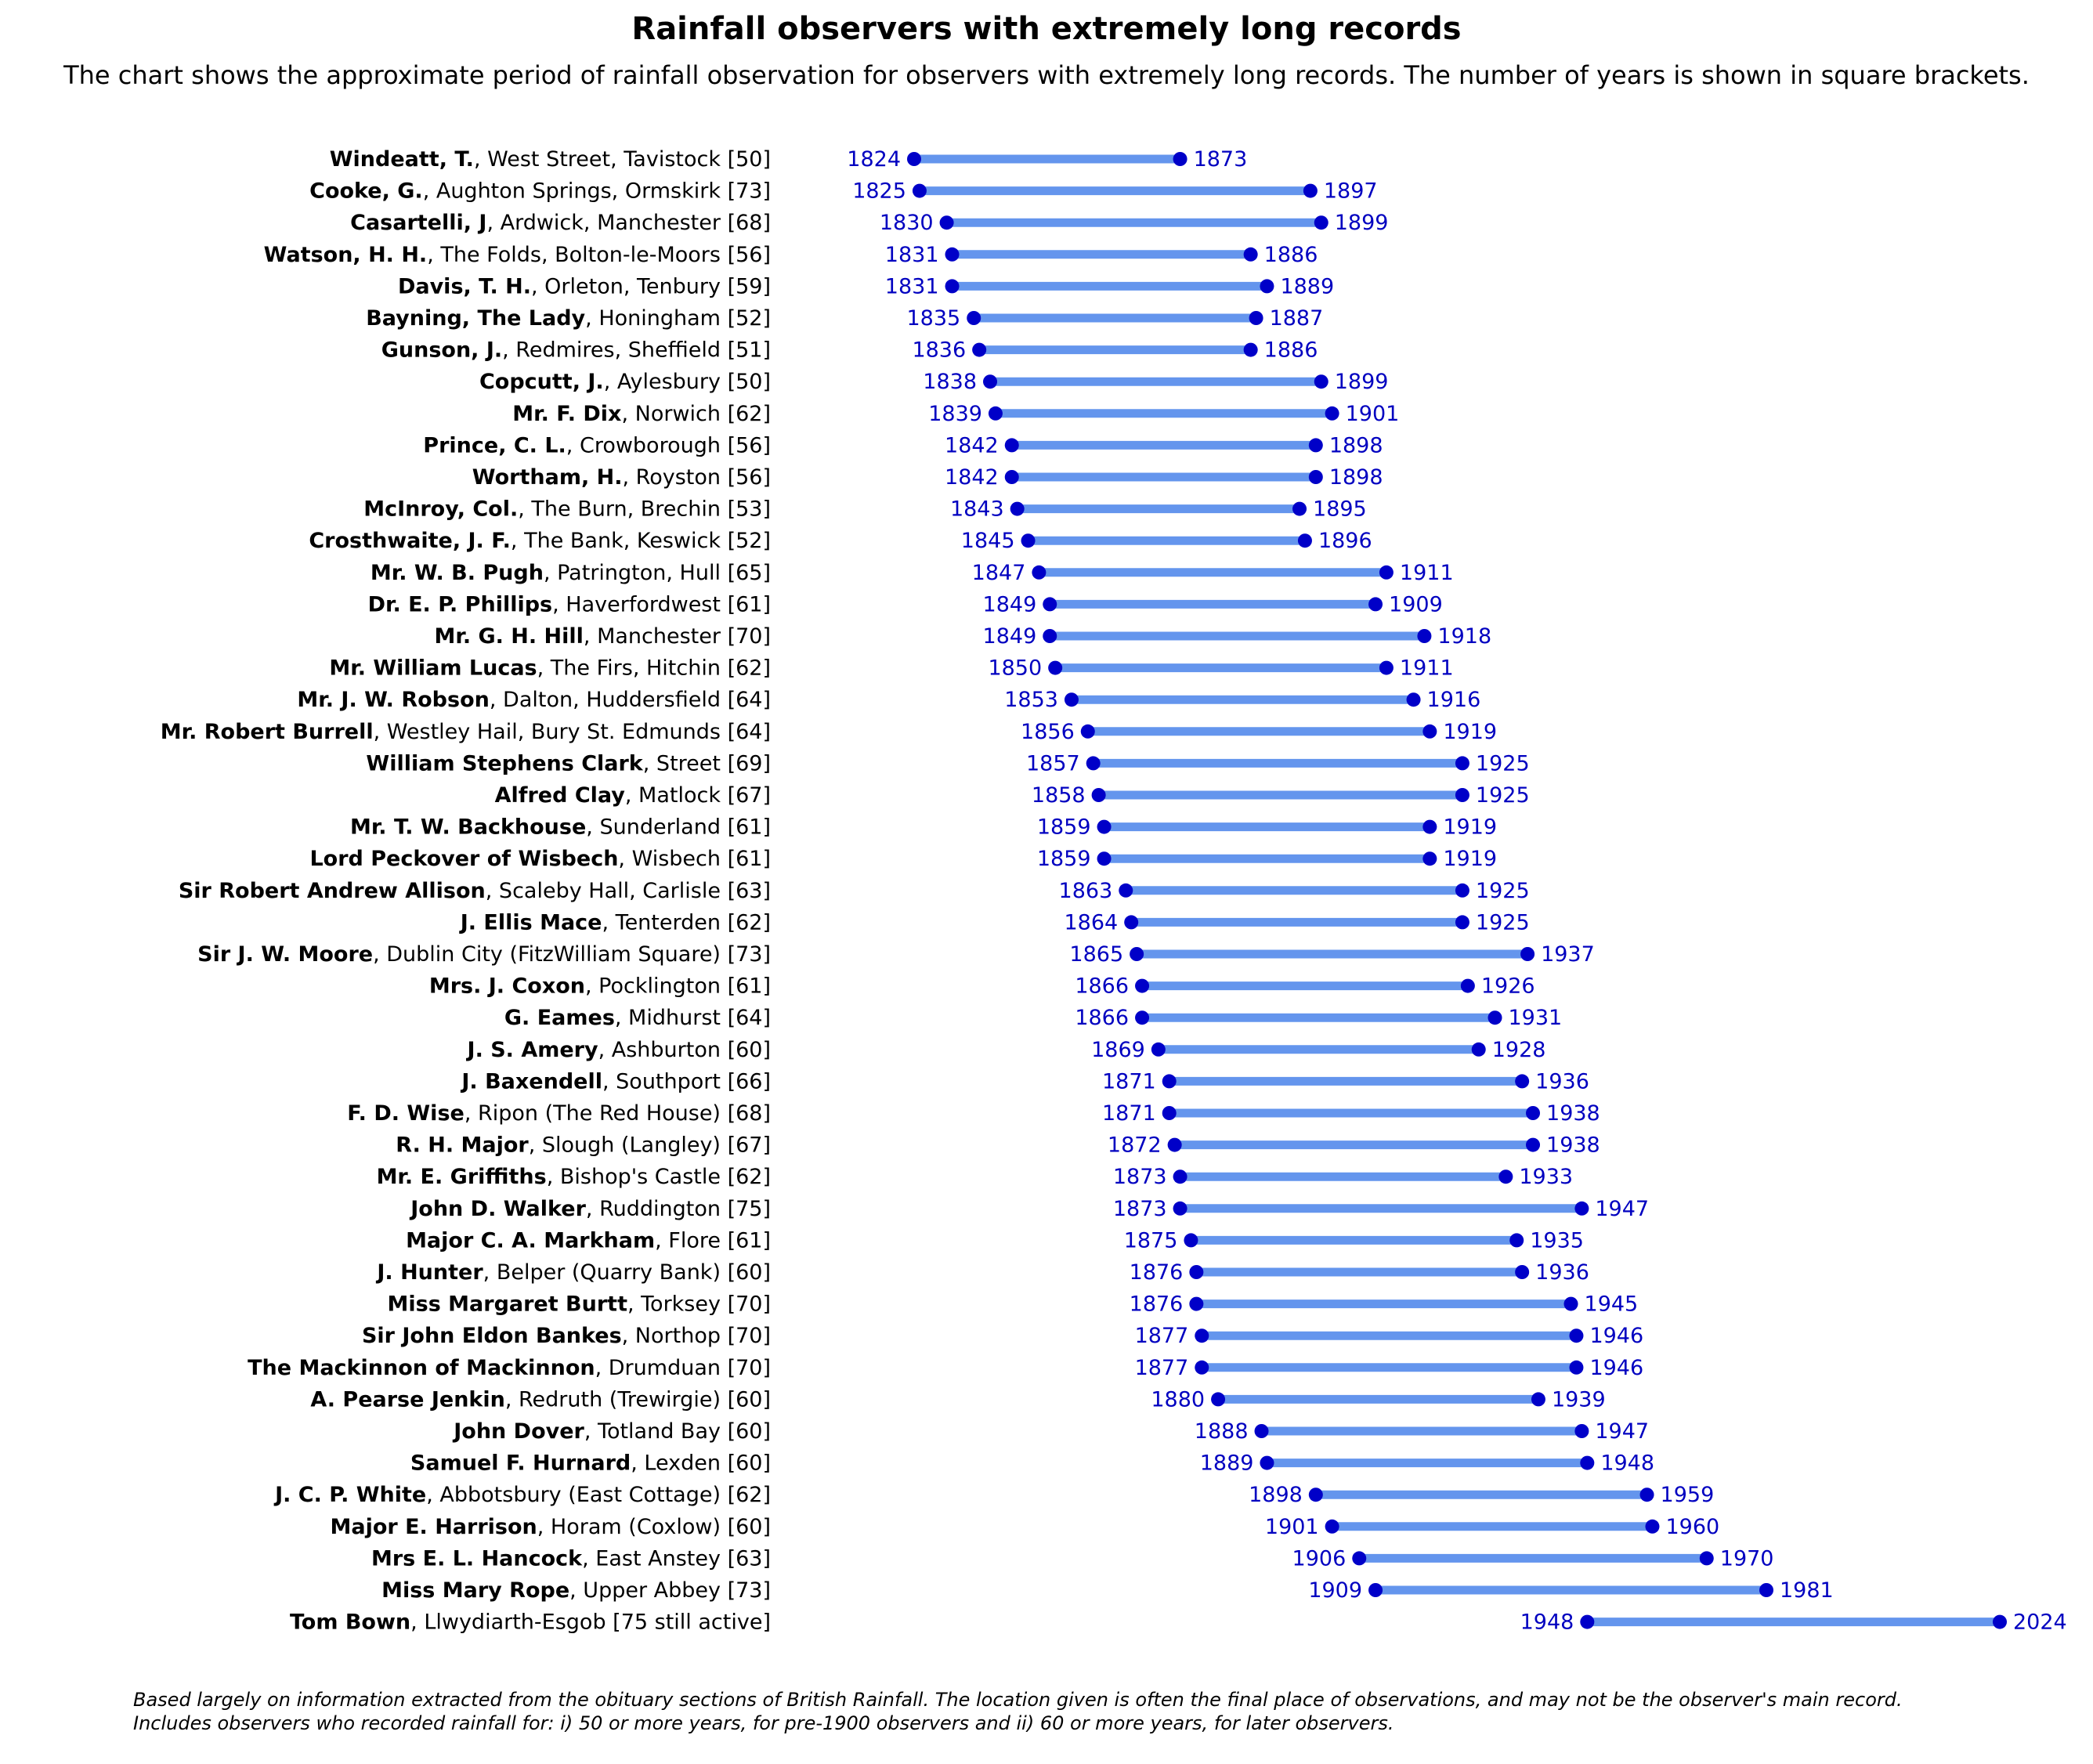 The height and width of the screenshot is (1764, 2093). I want to click on end-year-label: 1909, so click(1416, 604).